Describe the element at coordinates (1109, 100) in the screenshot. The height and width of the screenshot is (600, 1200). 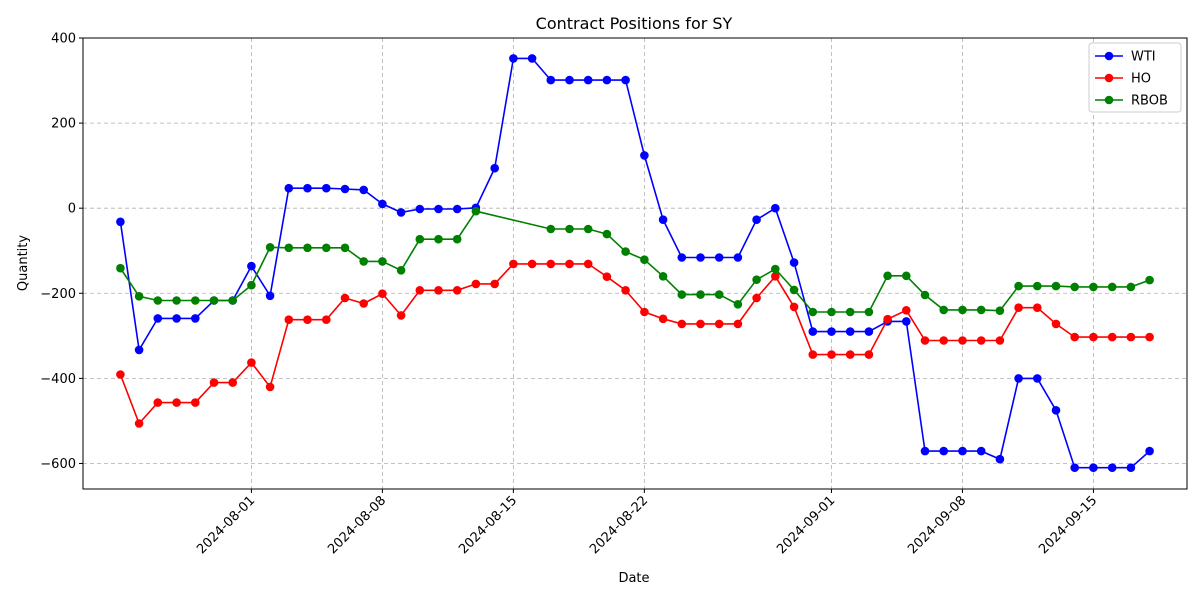
I see `legend-marker-rbob` at that location.